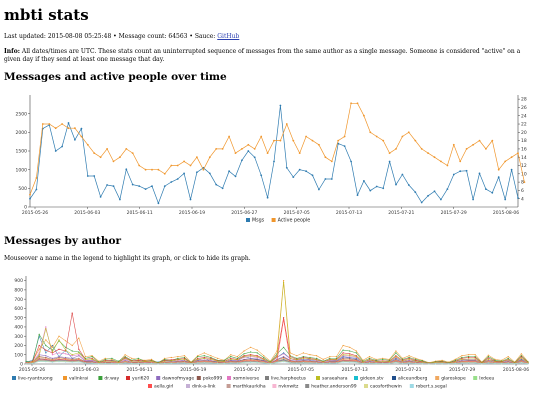 The height and width of the screenshot is (405, 540). What do you see at coordinates (401, 213) in the screenshot?
I see `x-tick-label: 2015-07-21` at bounding box center [401, 213].